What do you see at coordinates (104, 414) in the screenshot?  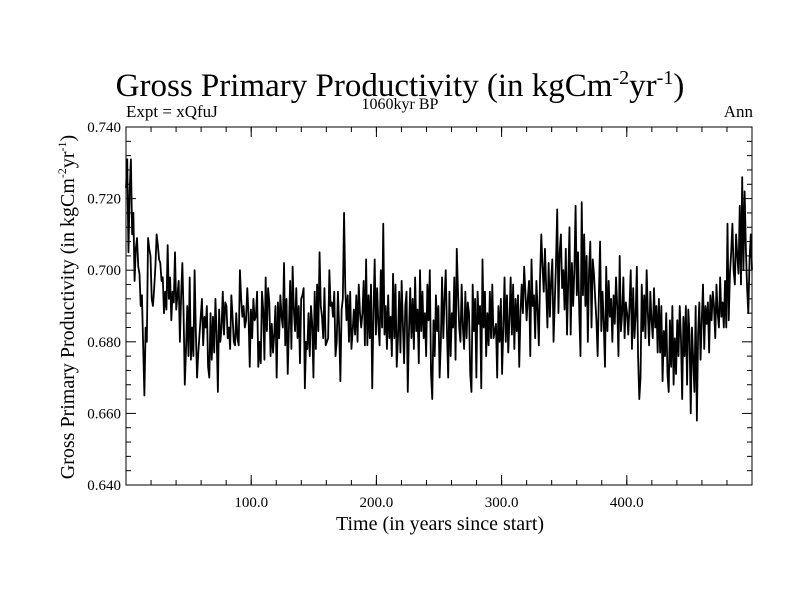 I see `y-tick-label: 0.660` at bounding box center [104, 414].